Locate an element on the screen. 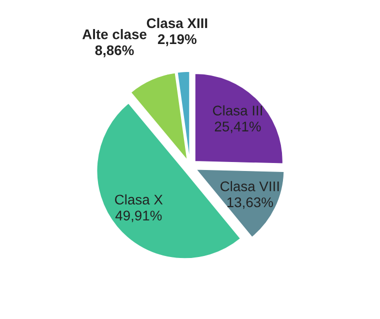 This screenshot has height=319, width=380. data-label: 13,63% is located at coordinates (250, 203).